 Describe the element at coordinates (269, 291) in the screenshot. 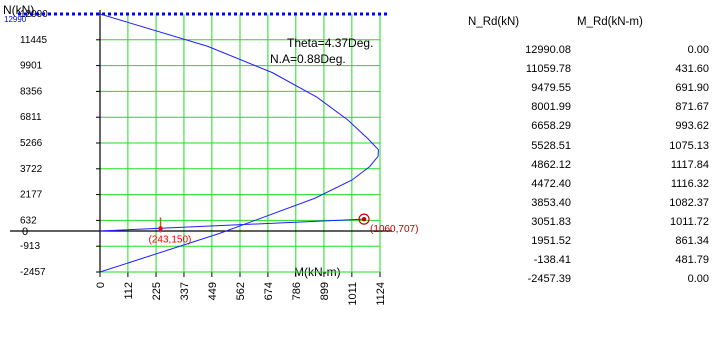

I see `x-tick-label: 674` at that location.